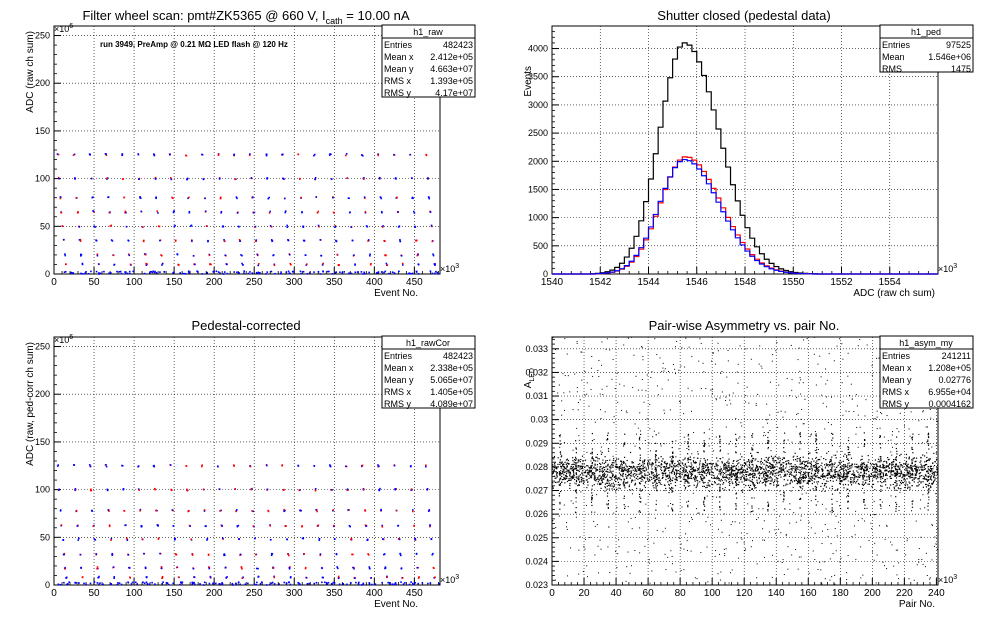 The image size is (996, 627). What do you see at coordinates (808, 593) in the screenshot?
I see `asym-x-tick-label: 160` at bounding box center [808, 593].